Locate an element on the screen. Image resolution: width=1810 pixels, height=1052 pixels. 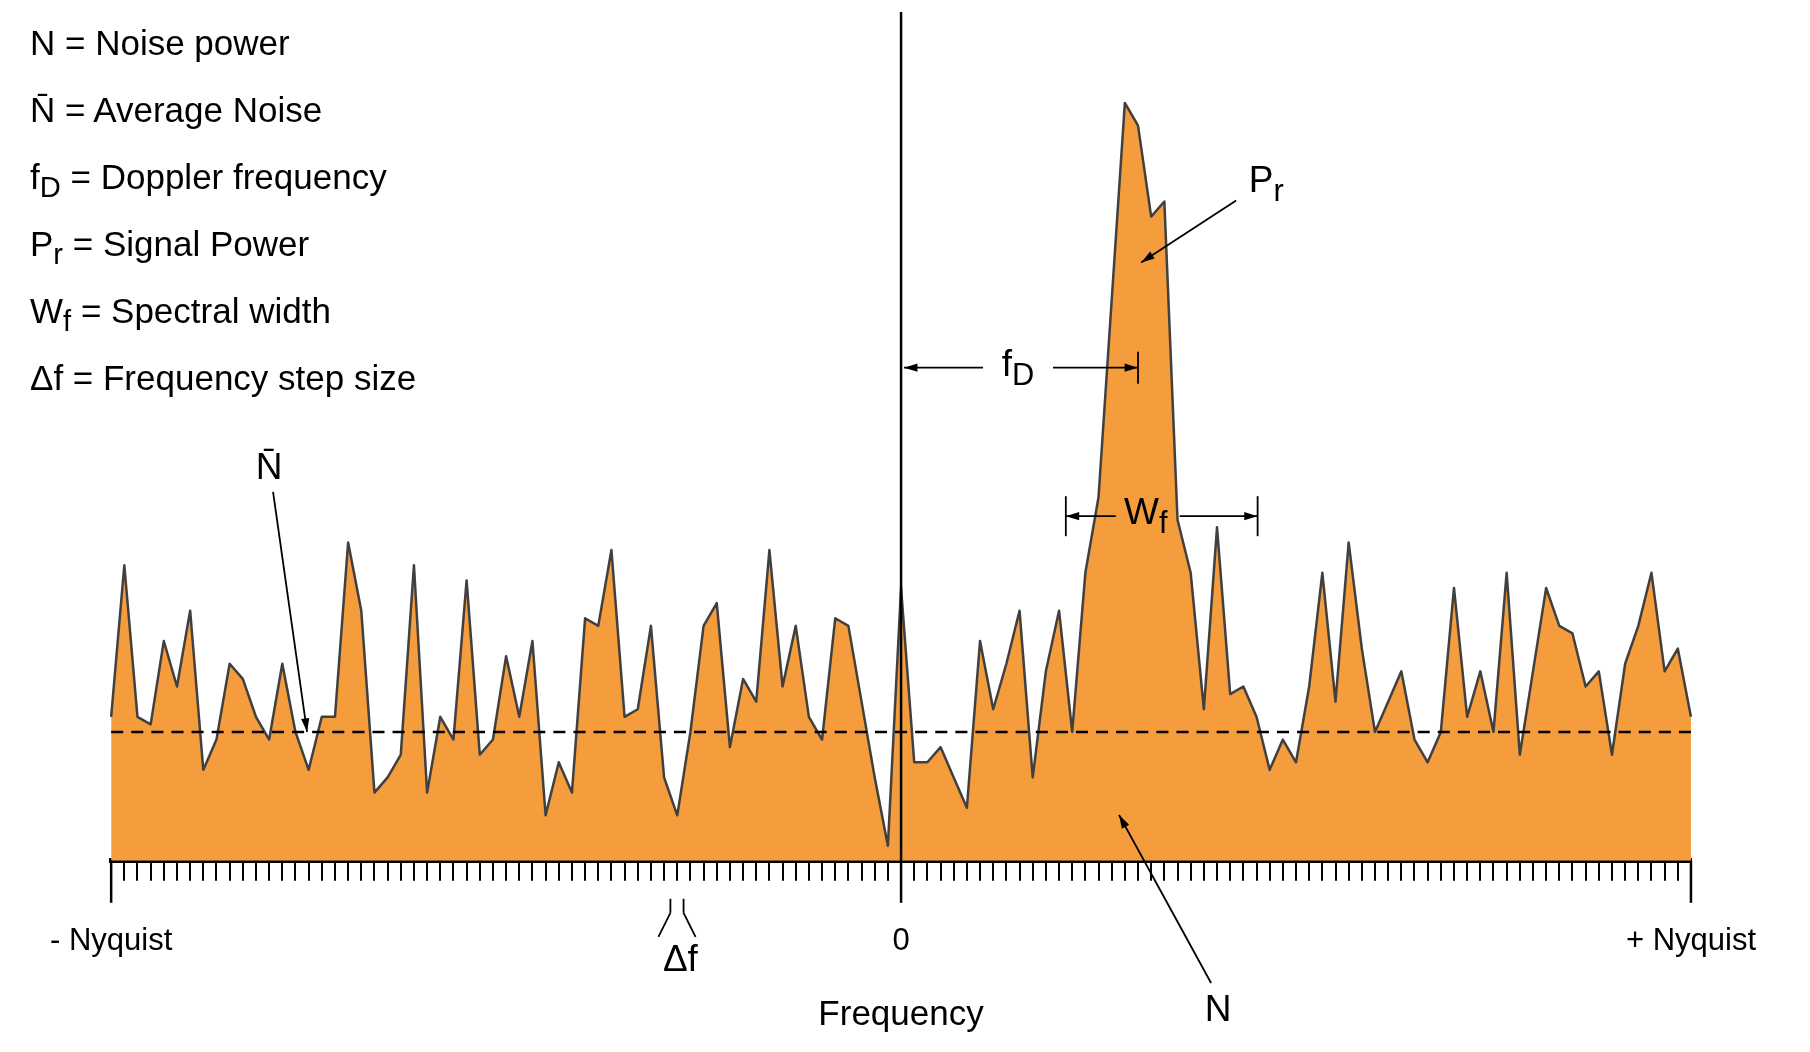
x-tick-label: + Nyquist is located at coordinates (1691, 939).